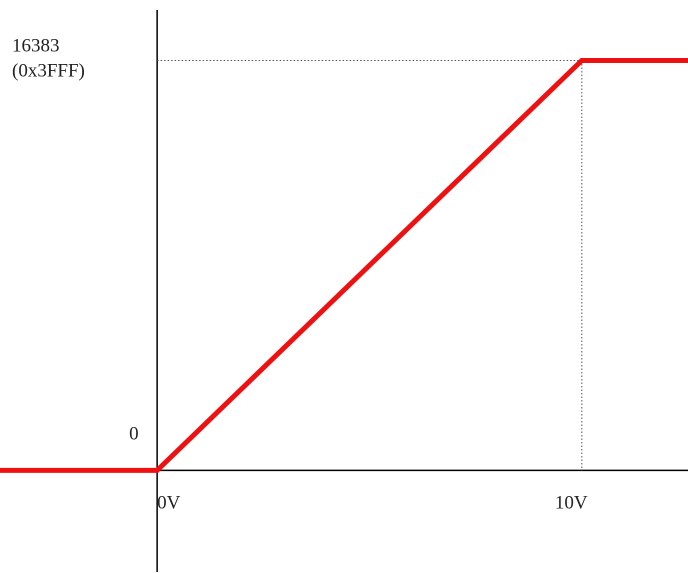 The height and width of the screenshot is (573, 688). Describe the element at coordinates (169, 502) in the screenshot. I see `x-tick-label-0v: 0V` at that location.